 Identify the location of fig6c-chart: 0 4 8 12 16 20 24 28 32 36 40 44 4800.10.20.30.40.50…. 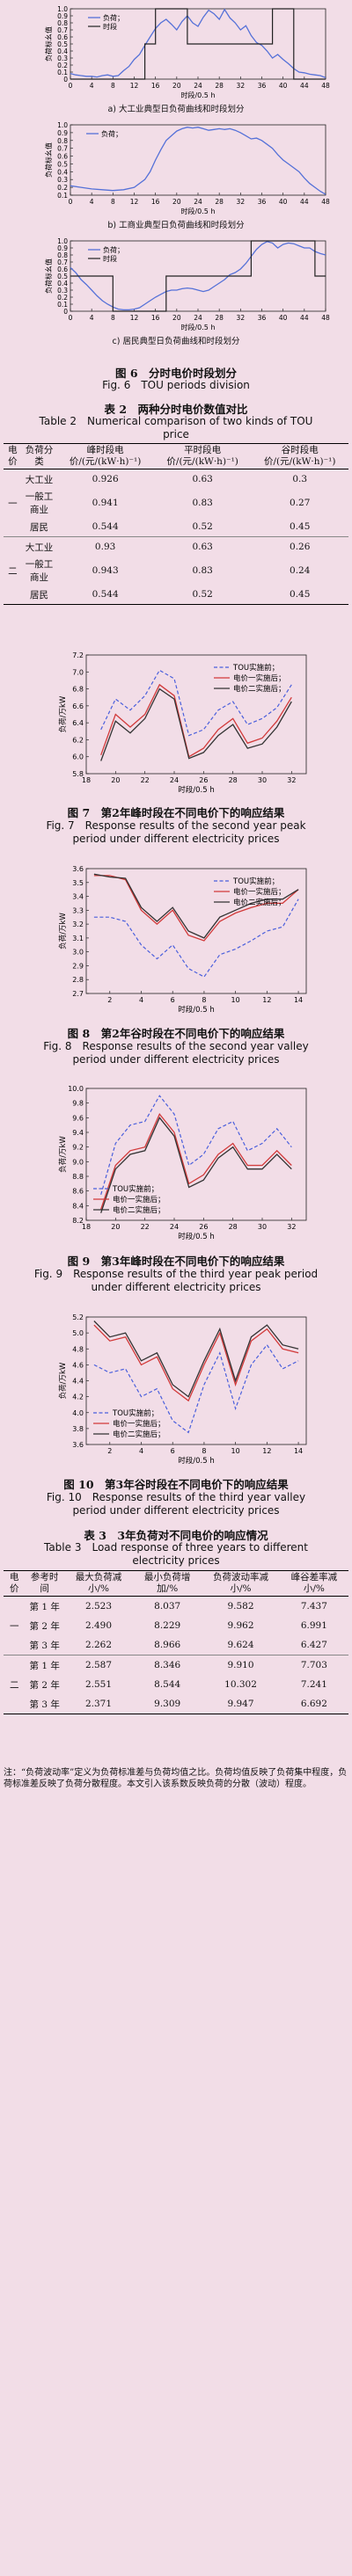
(187, 284).